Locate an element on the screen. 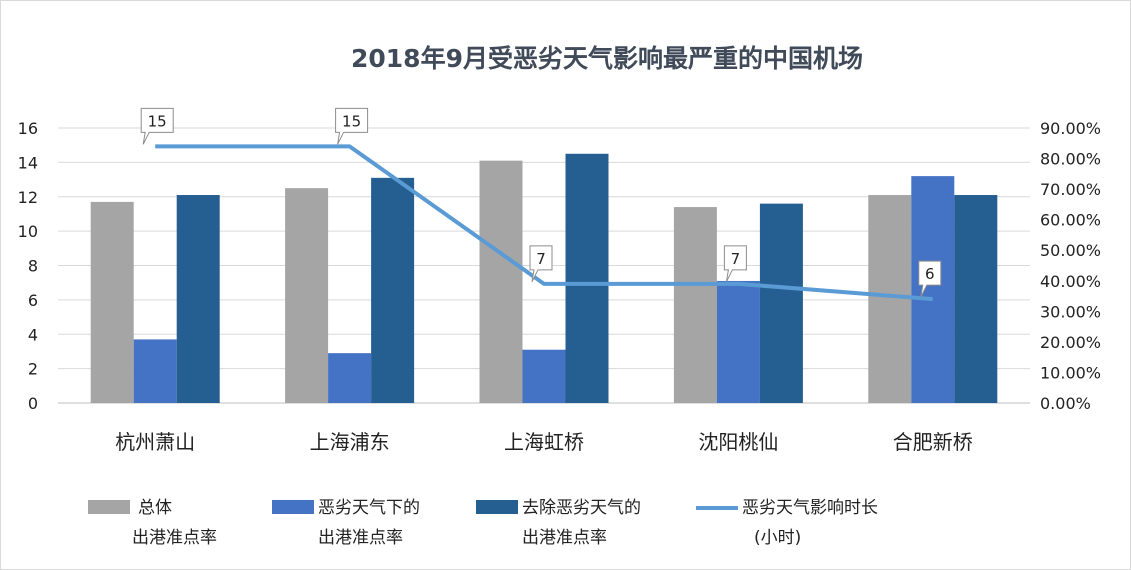 This screenshot has height=570, width=1131. left-tick-label: 4 is located at coordinates (33, 334).